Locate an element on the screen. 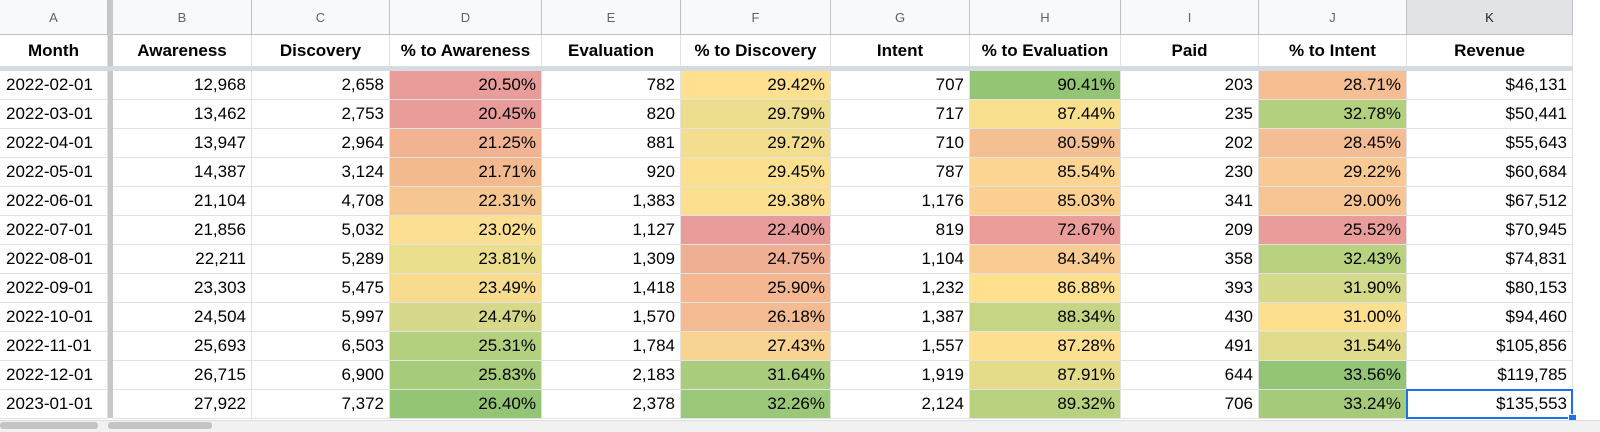 The height and width of the screenshot is (432, 1600). cell-c6: 4,708 is located at coordinates (321, 201).